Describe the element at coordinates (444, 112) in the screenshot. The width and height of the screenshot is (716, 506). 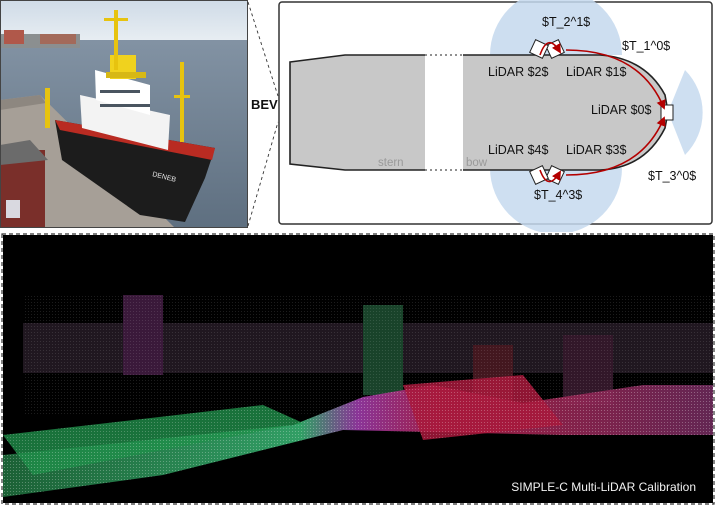
I see `hull-gap` at that location.